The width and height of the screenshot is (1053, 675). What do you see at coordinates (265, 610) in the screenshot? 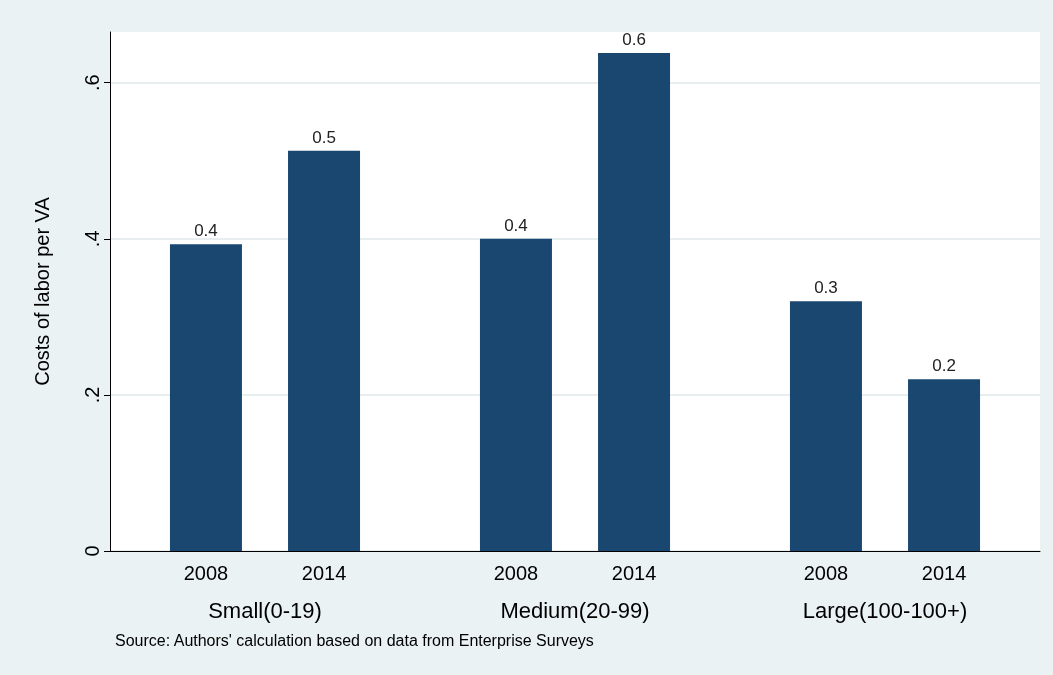
I see `x-tick-label: Small(0-19)` at bounding box center [265, 610].